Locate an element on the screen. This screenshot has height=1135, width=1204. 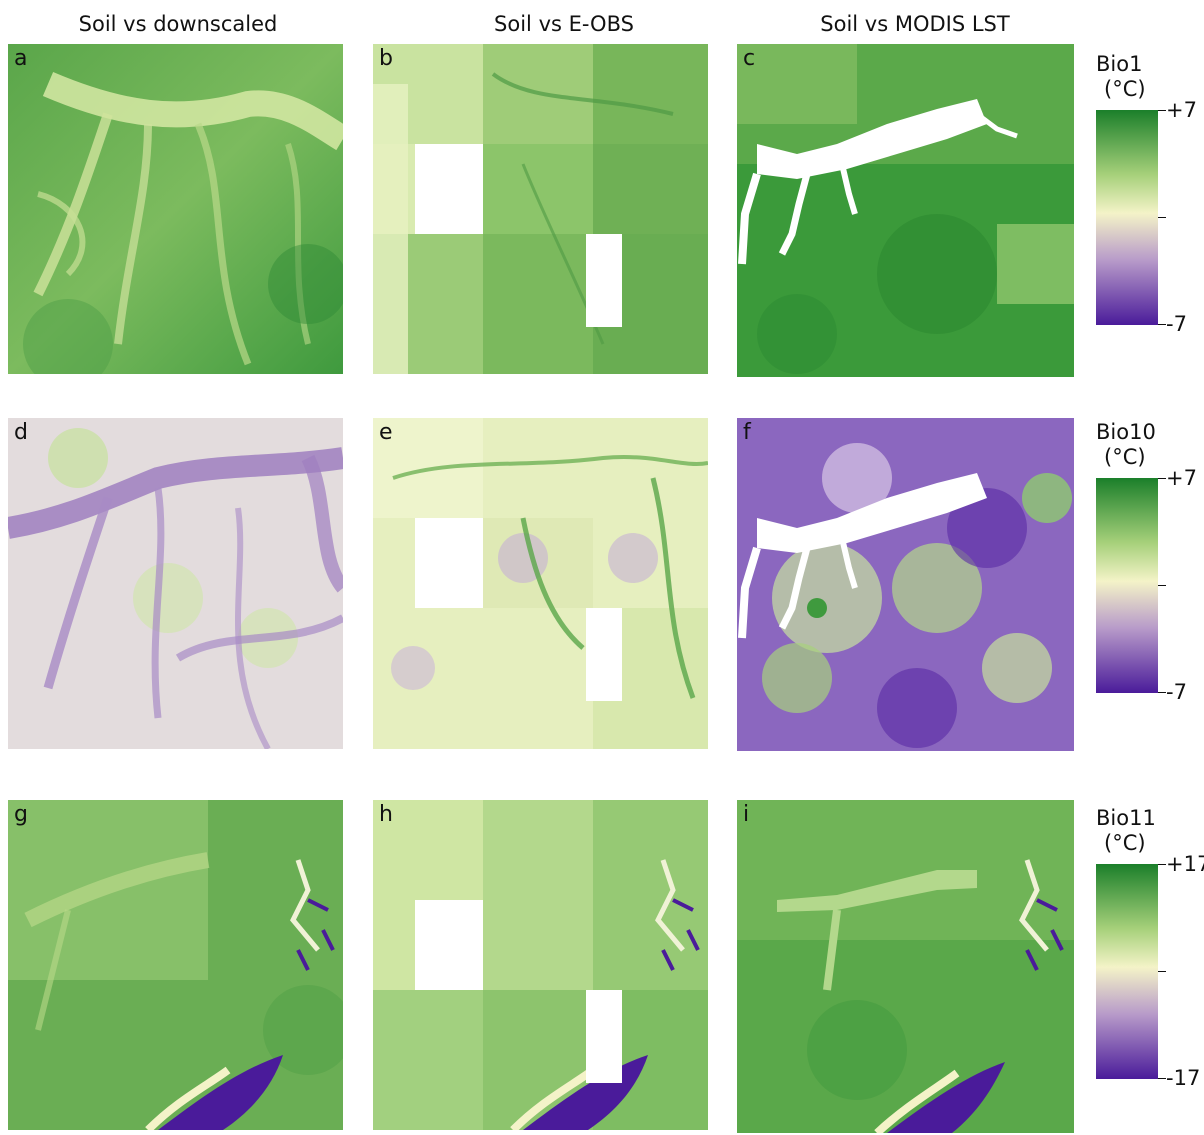
panel-label: e is located at coordinates (386, 432).